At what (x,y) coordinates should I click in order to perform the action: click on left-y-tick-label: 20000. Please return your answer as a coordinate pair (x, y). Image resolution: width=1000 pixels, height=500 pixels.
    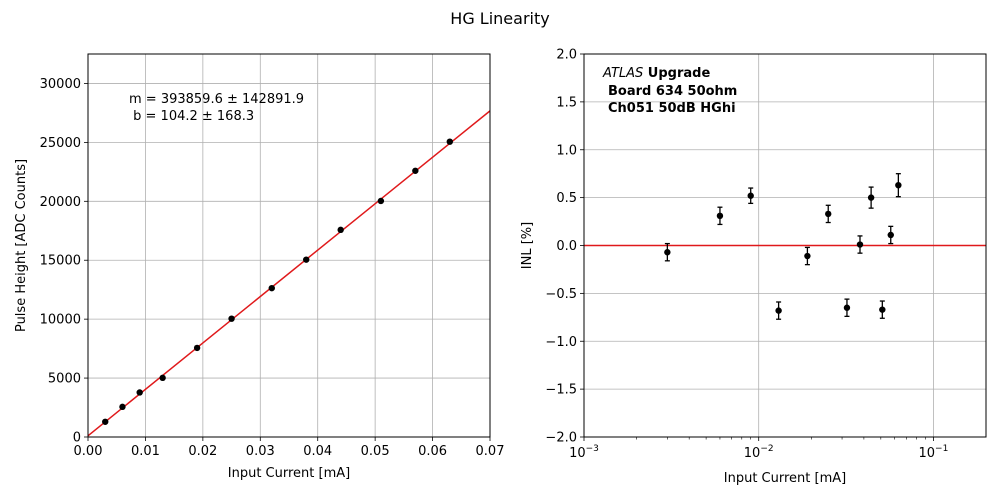
    Looking at the image, I should click on (60, 202).